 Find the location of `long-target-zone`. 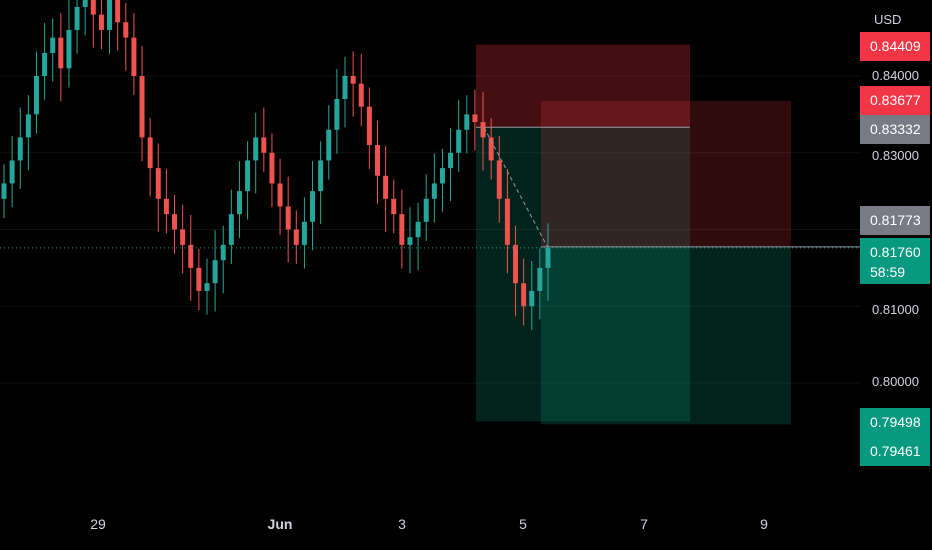

long-target-zone is located at coordinates (666, 335).